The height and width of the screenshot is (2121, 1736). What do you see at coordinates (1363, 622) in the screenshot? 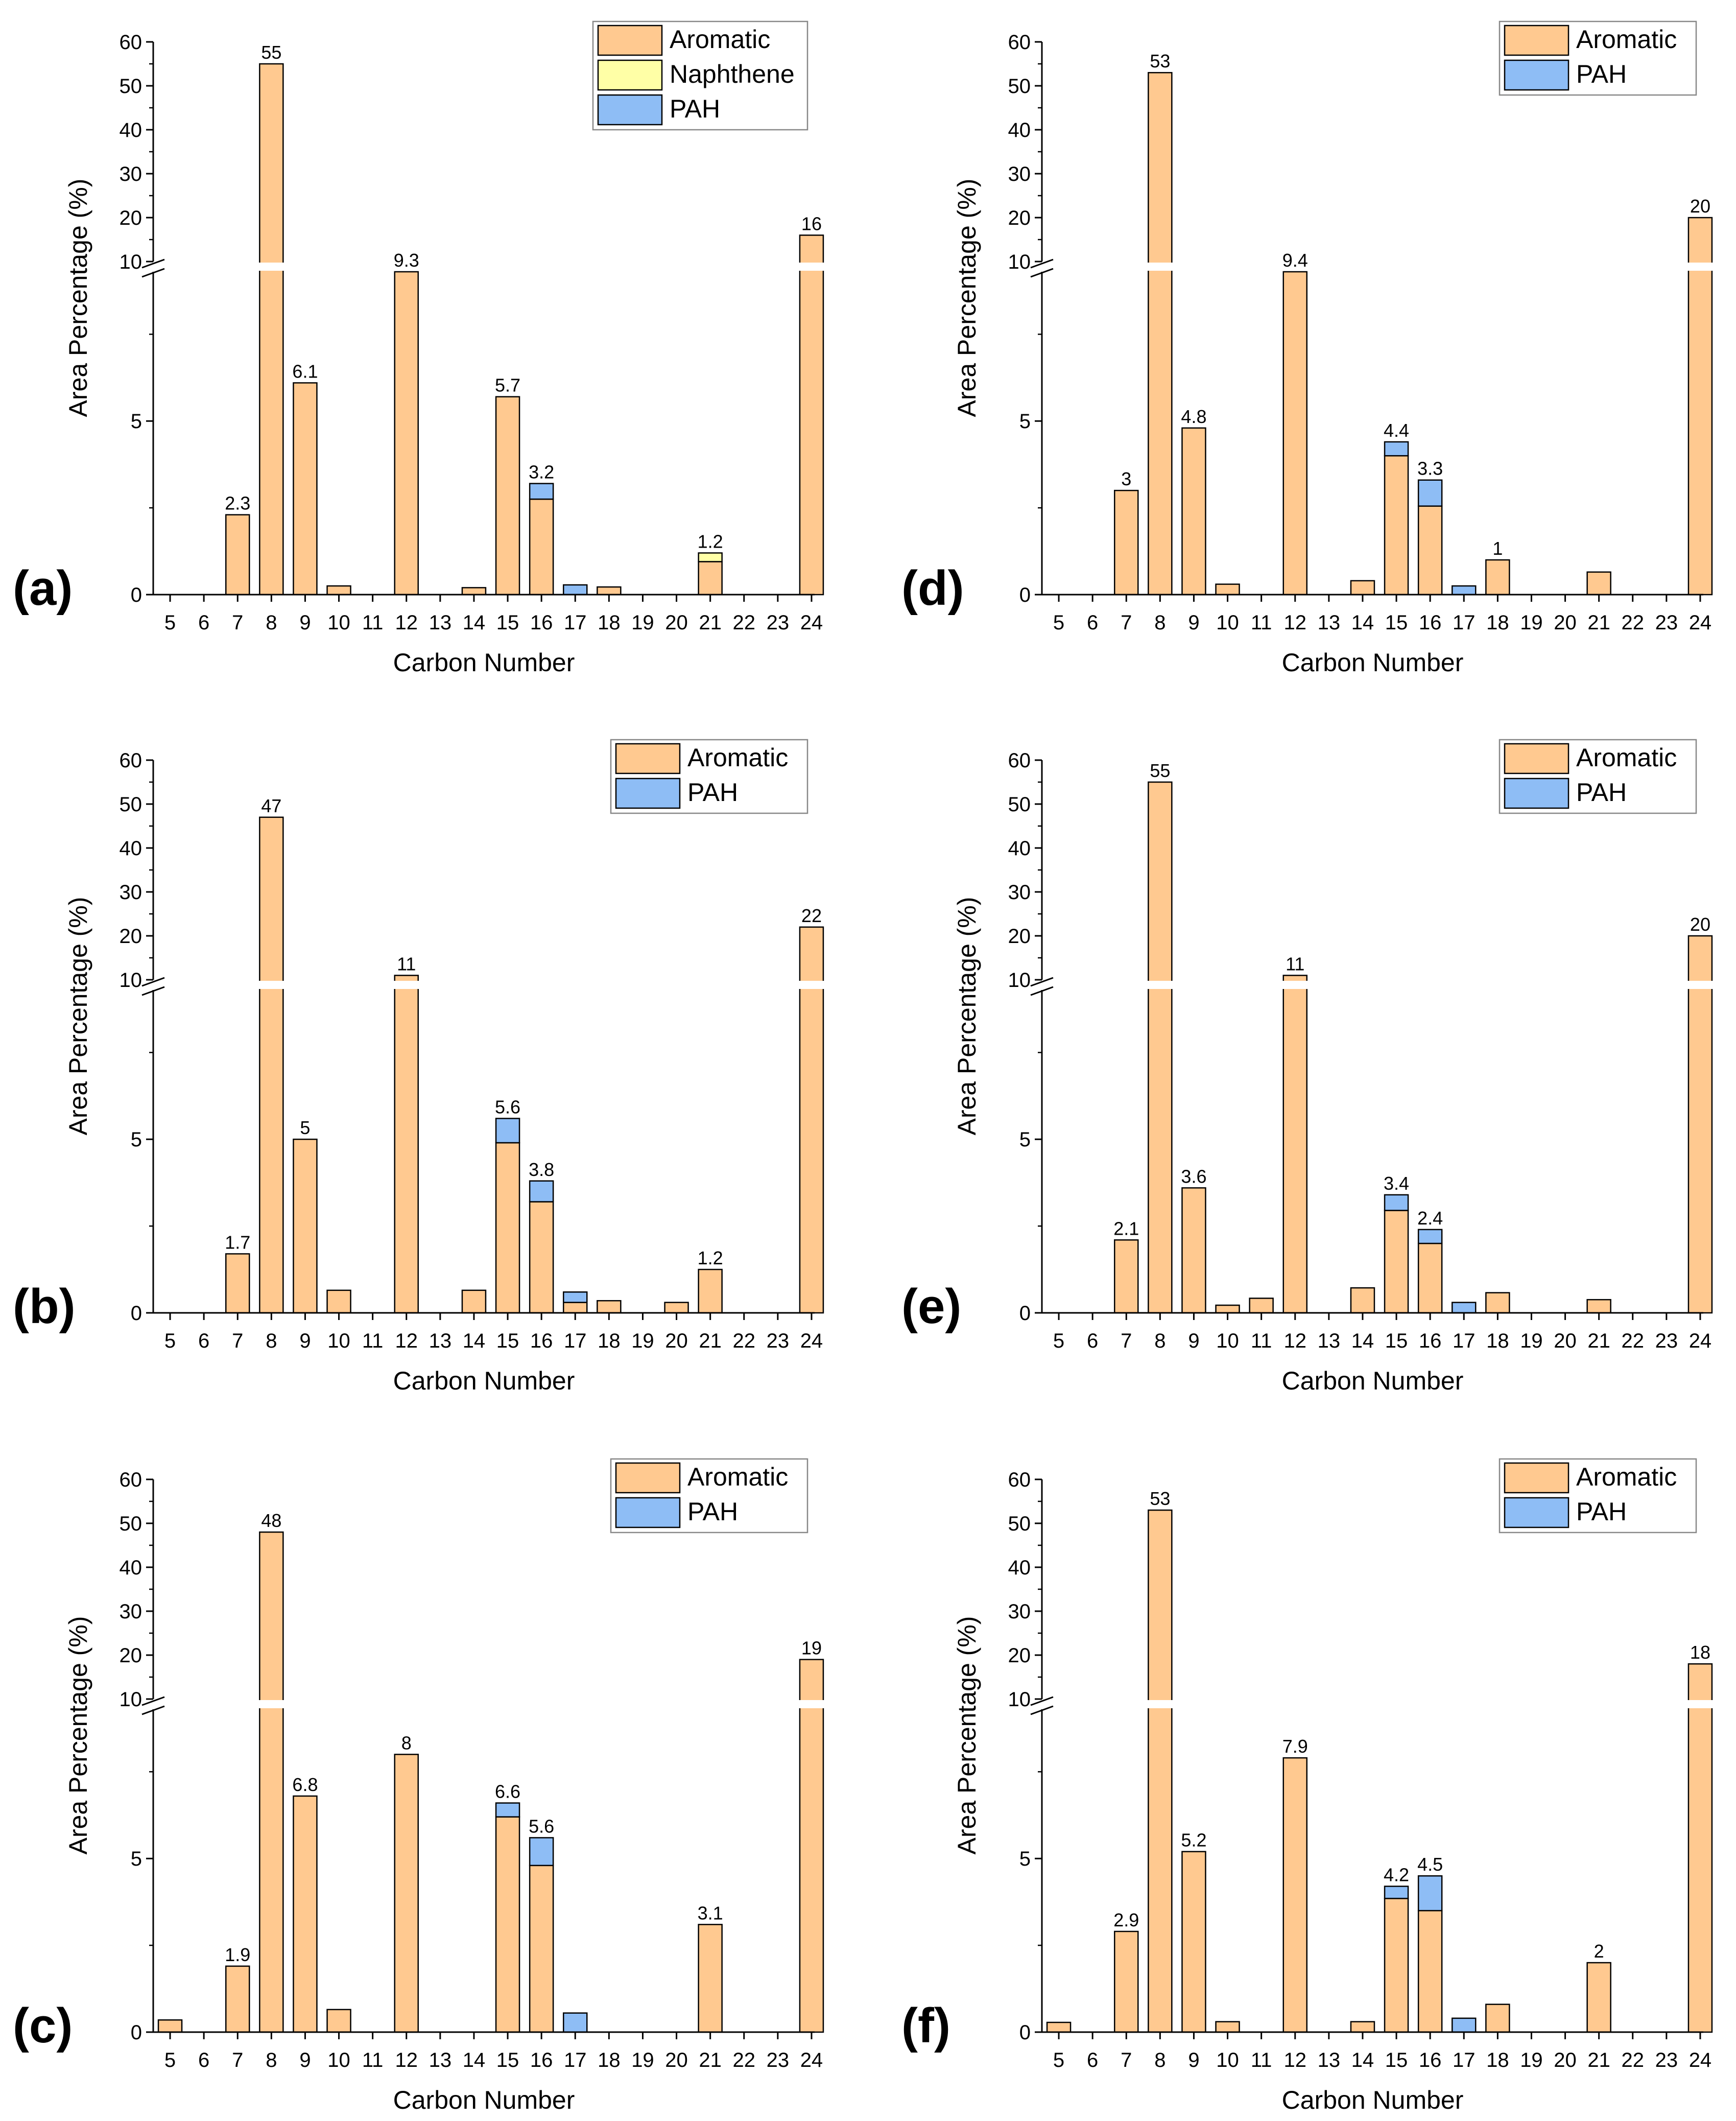
I see `x-tick-label: 14` at bounding box center [1363, 622].